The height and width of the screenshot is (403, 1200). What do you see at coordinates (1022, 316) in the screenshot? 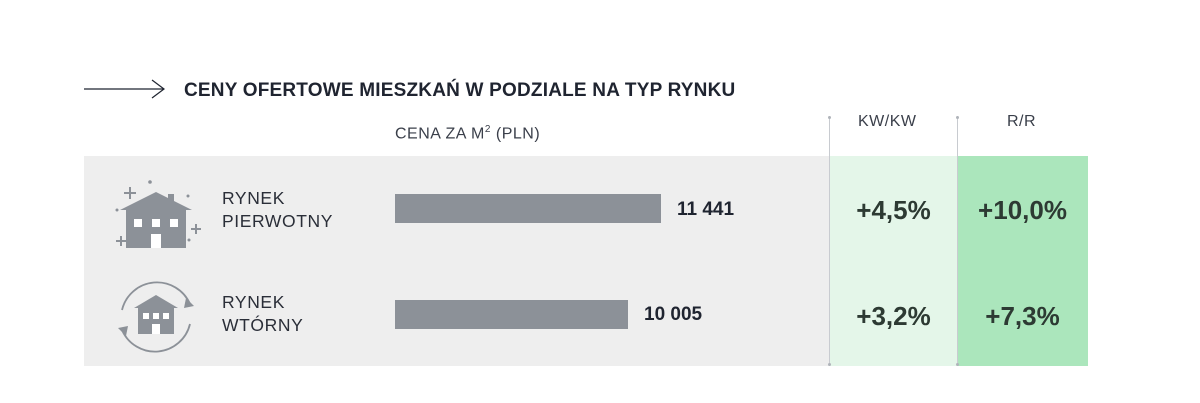
I see `yoy-change-secondary: +7,3%` at bounding box center [1022, 316].